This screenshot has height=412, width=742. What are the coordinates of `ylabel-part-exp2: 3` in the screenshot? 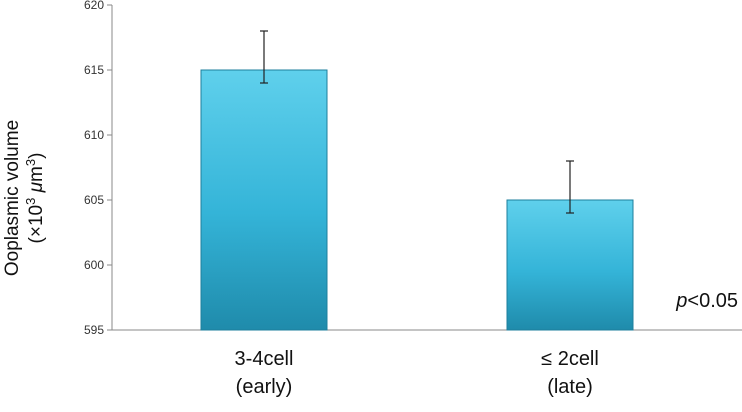 It's located at (30, 162).